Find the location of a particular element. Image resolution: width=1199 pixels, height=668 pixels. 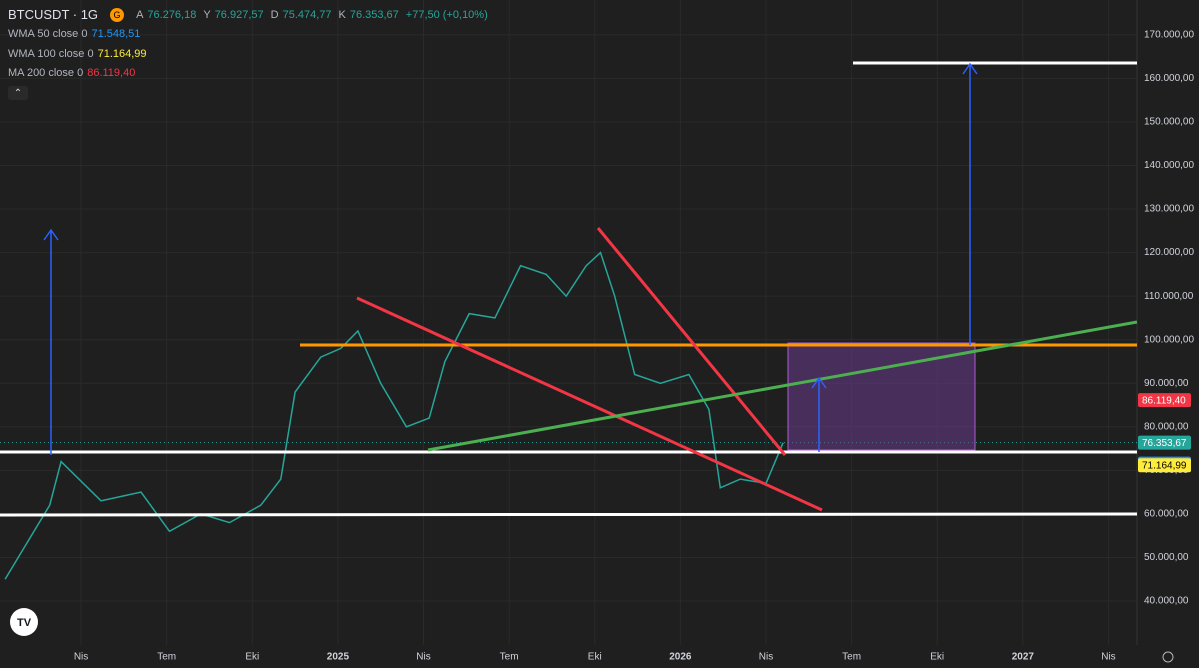

price-tag-label: 71.164,99 is located at coordinates (1164, 465).